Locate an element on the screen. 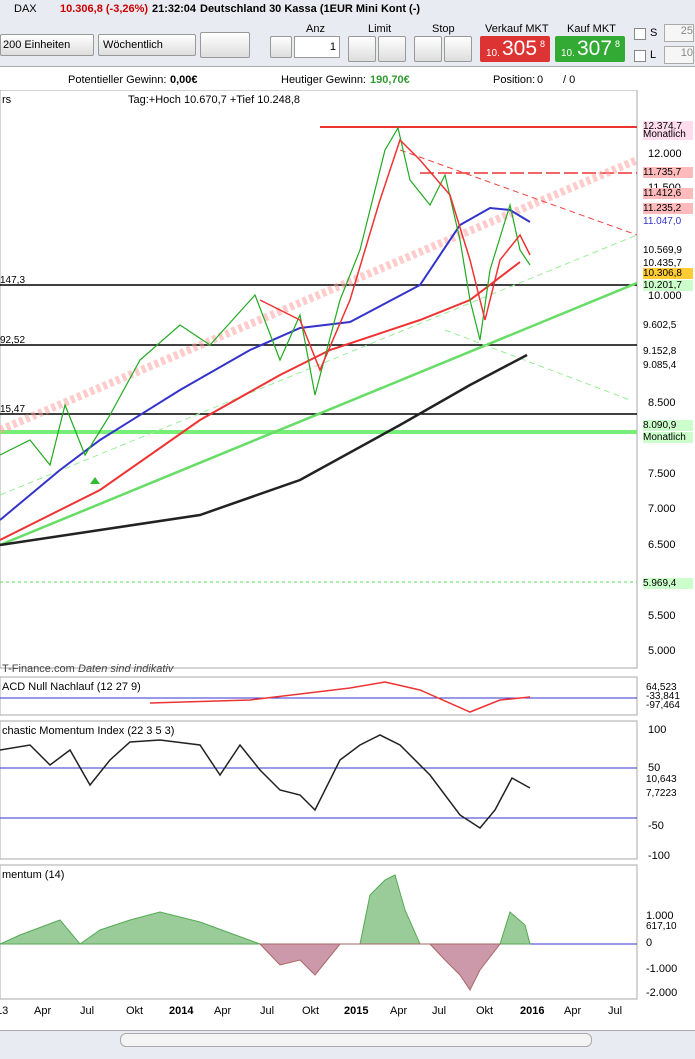  main-caption: Tag:+Hoch 10.670,7 +Tief 10.248,8 is located at coordinates (214, 100).